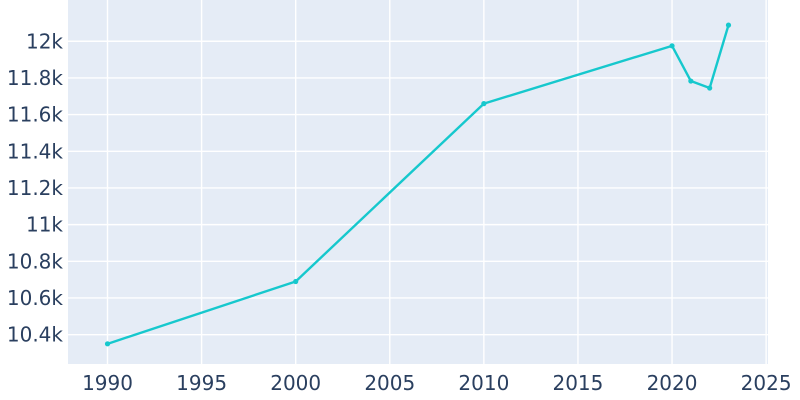  What do you see at coordinates (672, 383) in the screenshot?
I see `x-tick-label: 2020` at bounding box center [672, 383].